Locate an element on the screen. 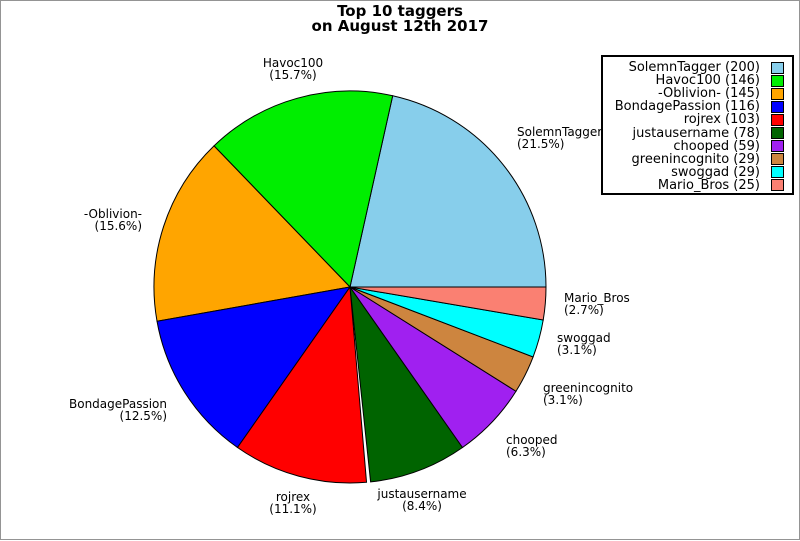  slice-label-name: SolemnTagger is located at coordinates (560, 132).